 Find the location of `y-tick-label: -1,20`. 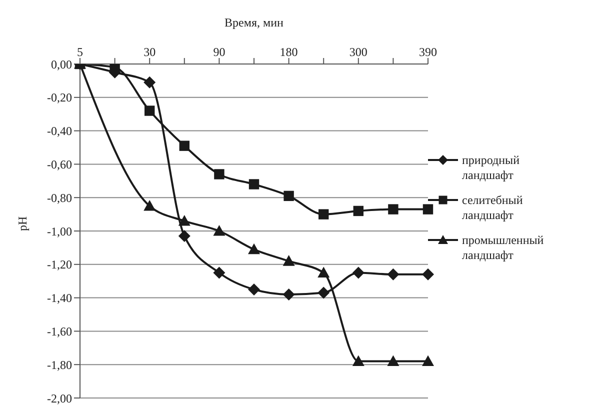

y-tick-label: -1,20 is located at coordinates (59, 265).